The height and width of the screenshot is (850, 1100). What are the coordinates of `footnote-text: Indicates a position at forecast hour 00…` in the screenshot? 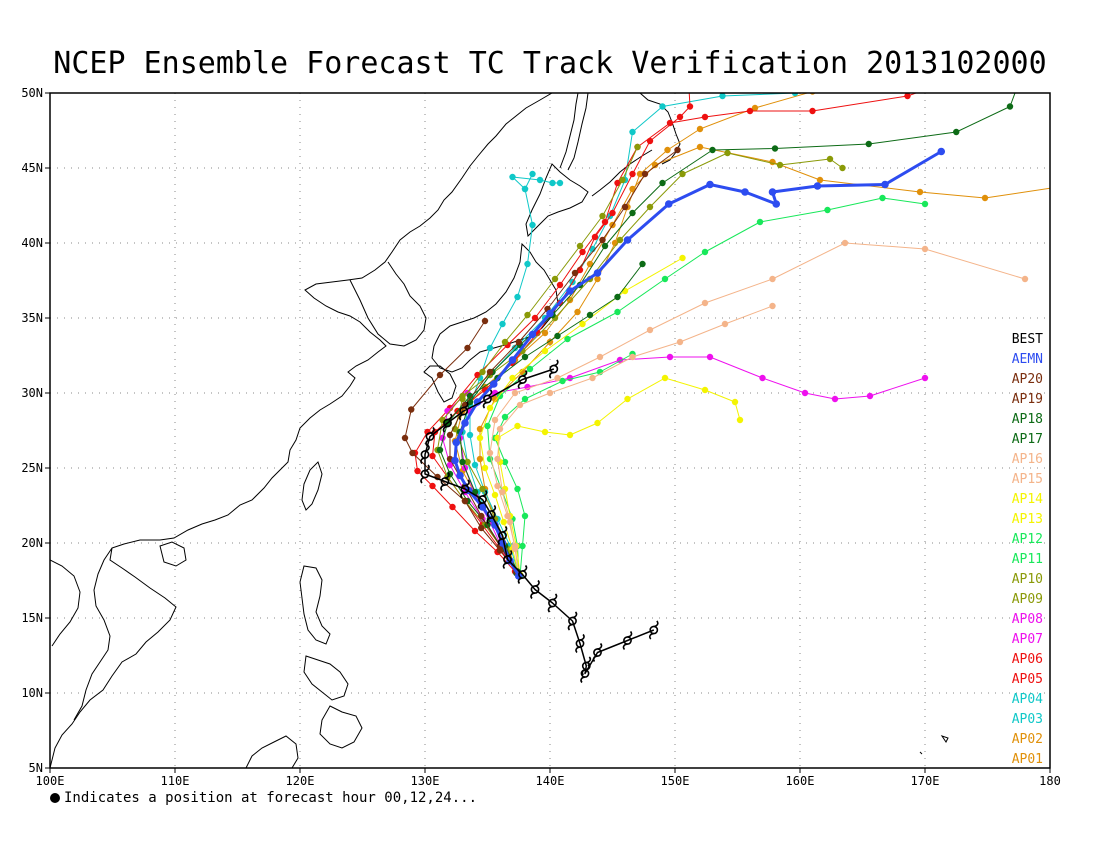 It's located at (271, 798).